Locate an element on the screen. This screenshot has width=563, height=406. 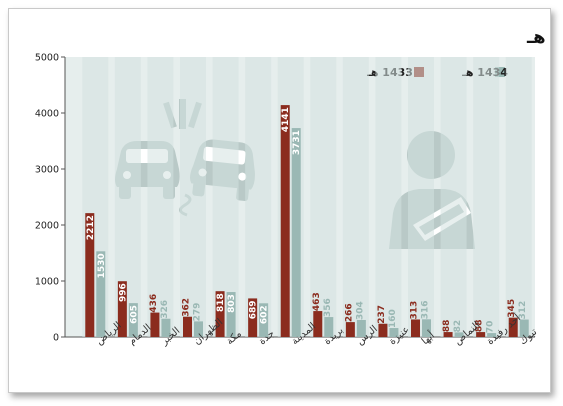
data-label: 689 is located at coordinates (254, 309).